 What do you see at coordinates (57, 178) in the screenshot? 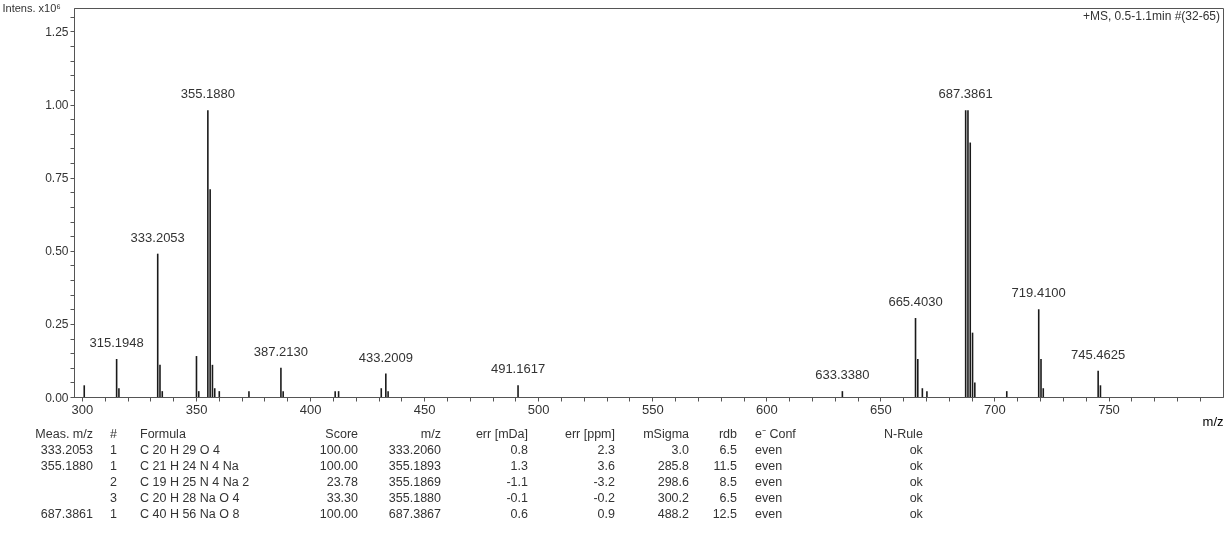
I see `y-tick-label: 0.75` at bounding box center [57, 178].